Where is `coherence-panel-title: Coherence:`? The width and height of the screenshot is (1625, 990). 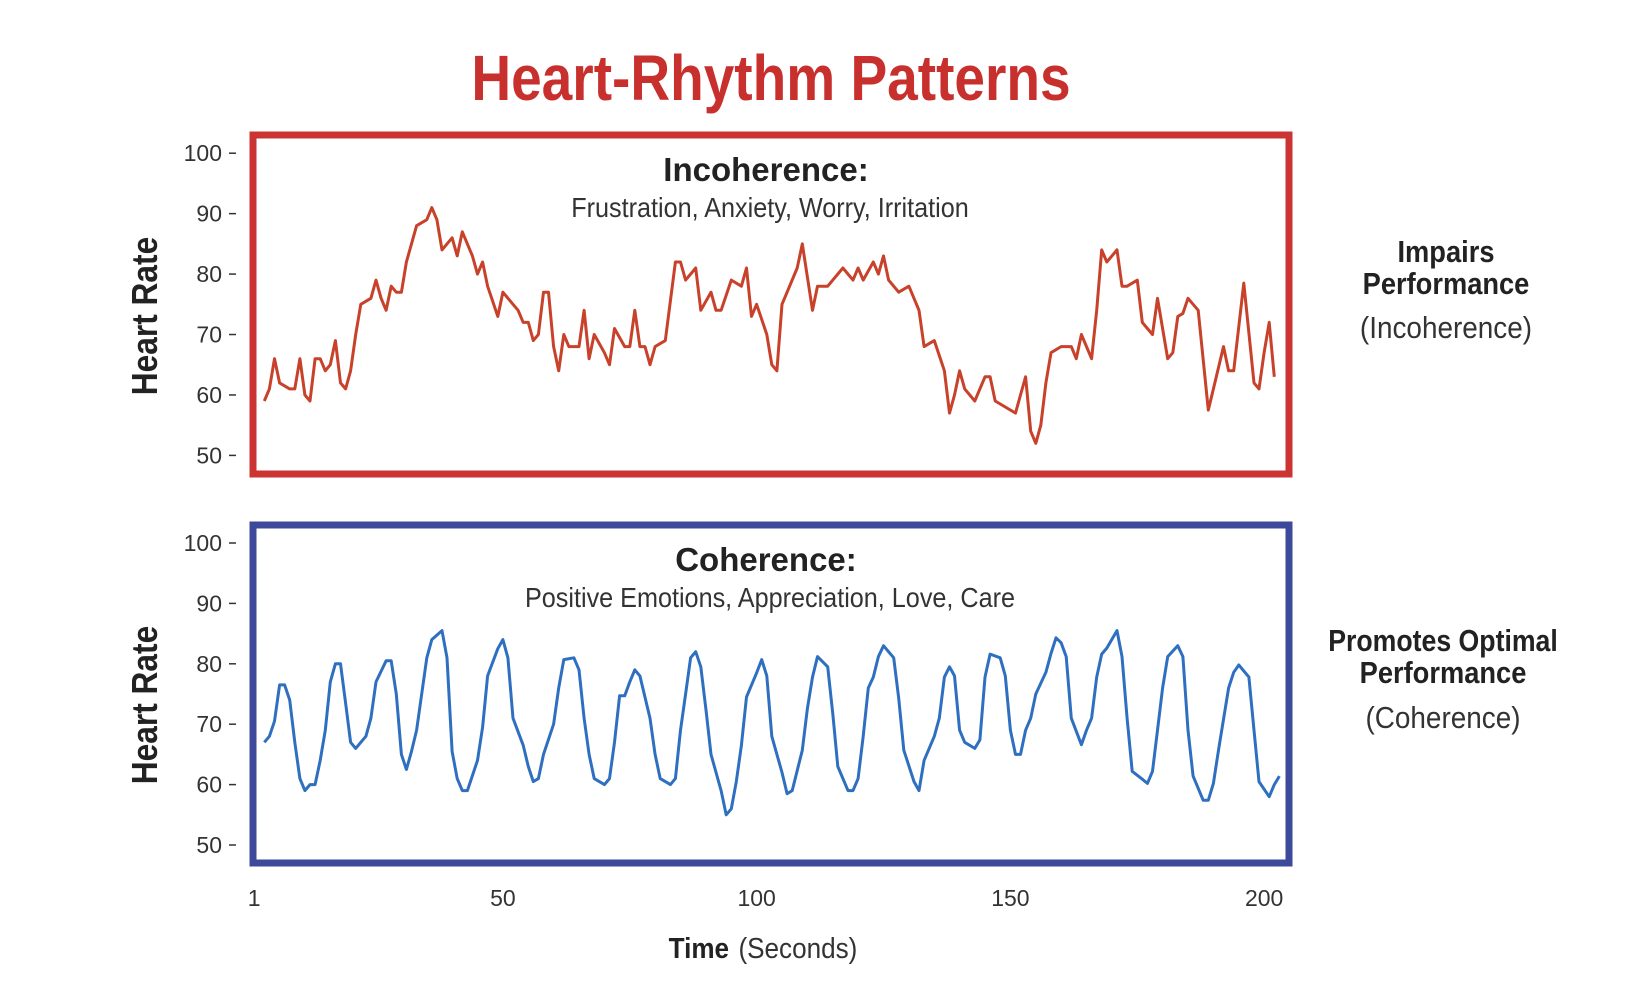
coherence-panel-title: Coherence: is located at coordinates (766, 559).